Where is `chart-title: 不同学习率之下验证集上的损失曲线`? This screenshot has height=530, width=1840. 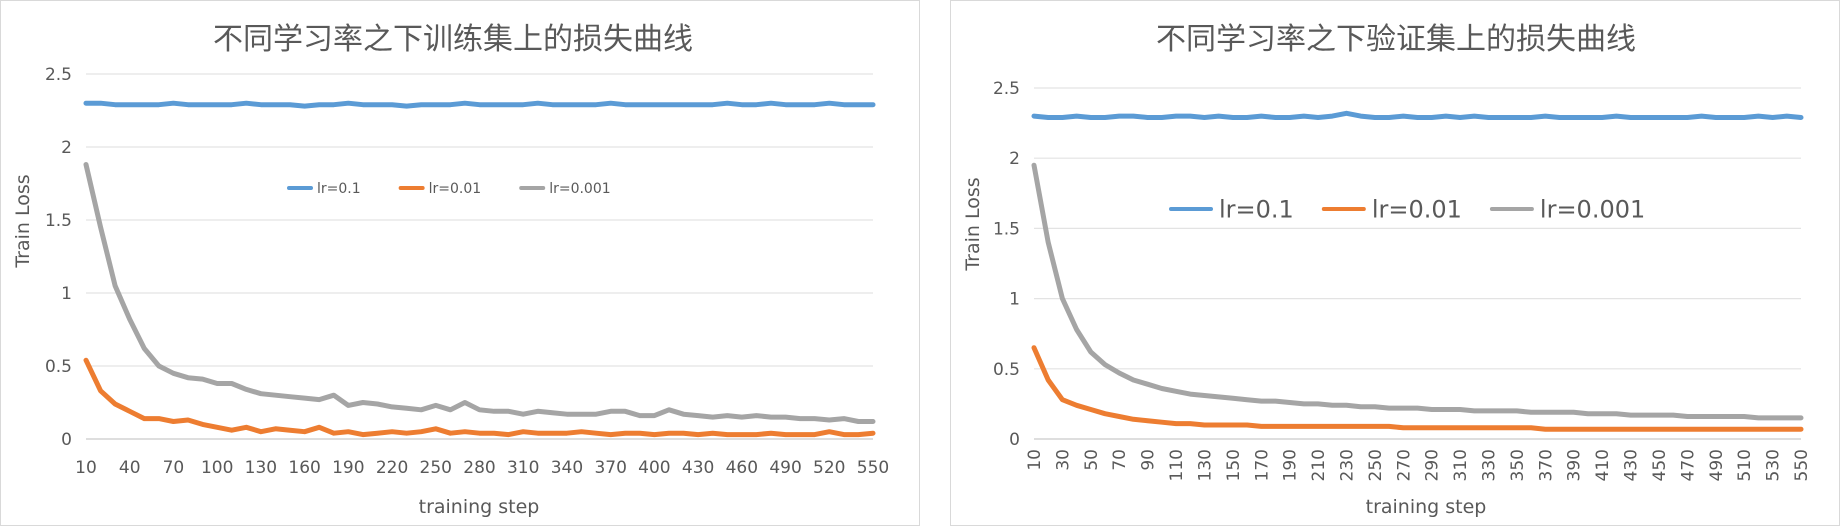
chart-title: 不同学习率之下验证集上的损失曲线 is located at coordinates (1396, 39).